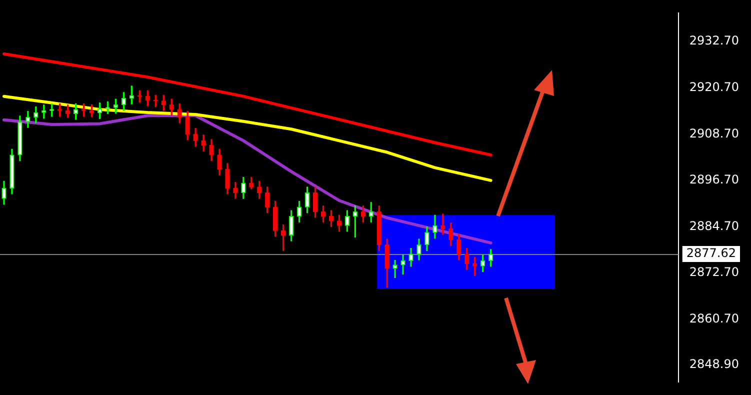 The height and width of the screenshot is (395, 751). Describe the element at coordinates (714, 318) in the screenshot. I see `y-tick-label: 2860.70` at that location.